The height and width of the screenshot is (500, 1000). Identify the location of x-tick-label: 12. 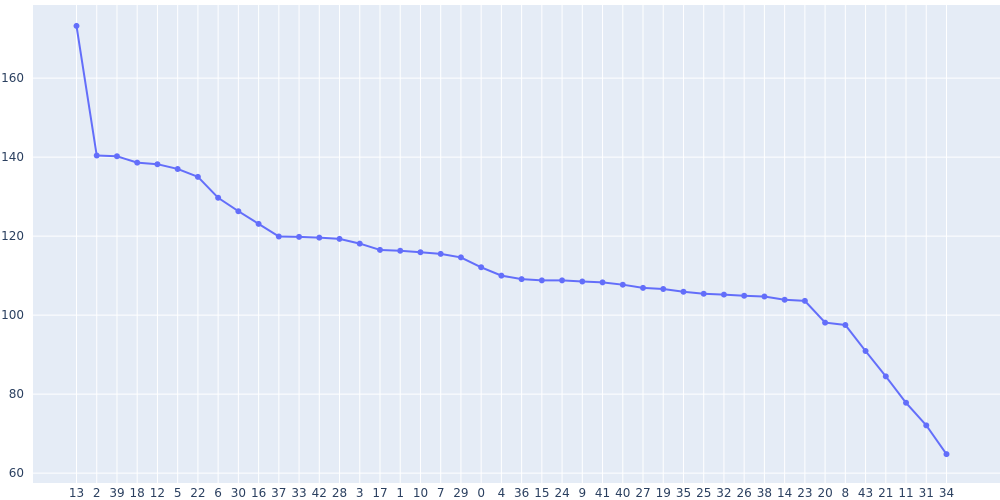
(157, 493).